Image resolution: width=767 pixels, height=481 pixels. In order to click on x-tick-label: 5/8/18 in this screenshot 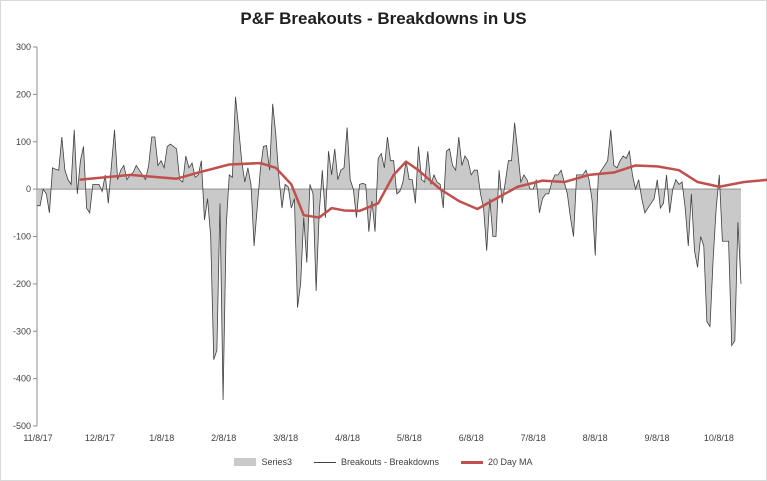, I will do `click(409, 438)`.